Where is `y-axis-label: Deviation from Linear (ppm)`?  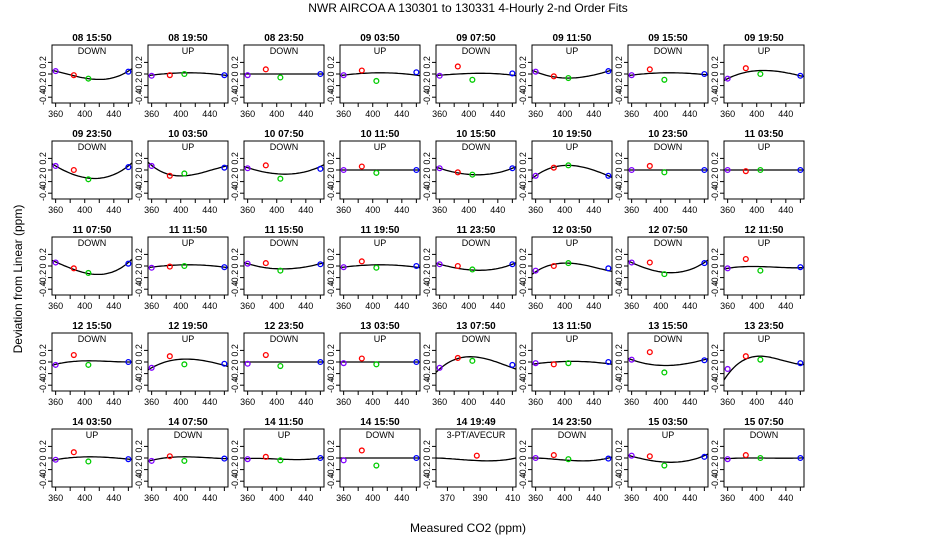
y-axis-label: Deviation from Linear (ppm) is located at coordinates (18, 279).